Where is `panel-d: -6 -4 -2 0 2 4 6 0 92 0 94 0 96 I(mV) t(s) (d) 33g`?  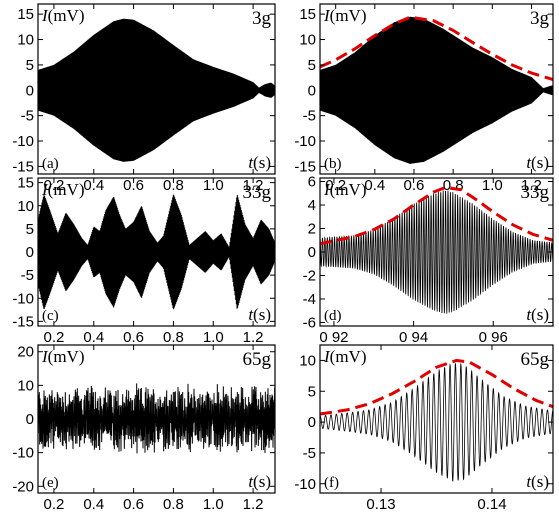 panel-d: -6 -4 -2 0 2 4 6 0 92 0 94 0 96 I(mV) t(s) (d) 33g is located at coordinates (428, 260).